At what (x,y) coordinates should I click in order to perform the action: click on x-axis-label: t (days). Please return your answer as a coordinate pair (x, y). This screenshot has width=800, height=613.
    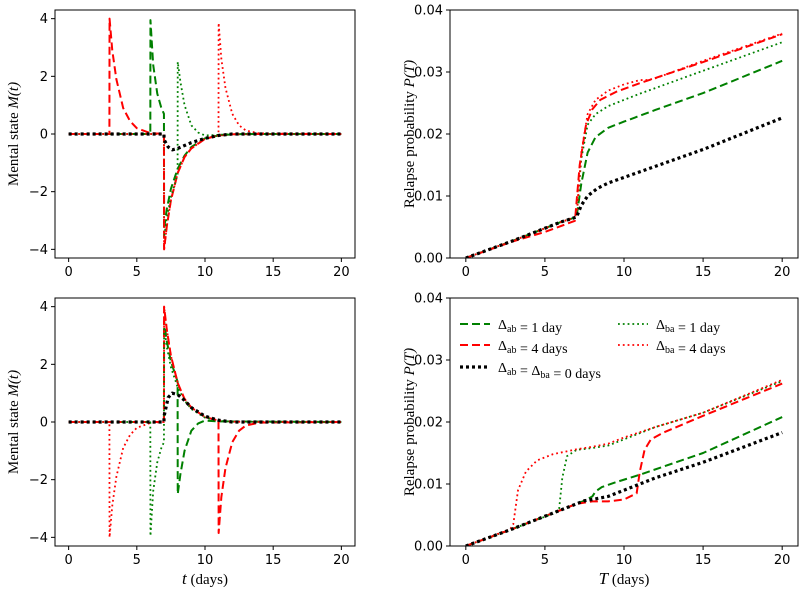
    Looking at the image, I should click on (205, 578).